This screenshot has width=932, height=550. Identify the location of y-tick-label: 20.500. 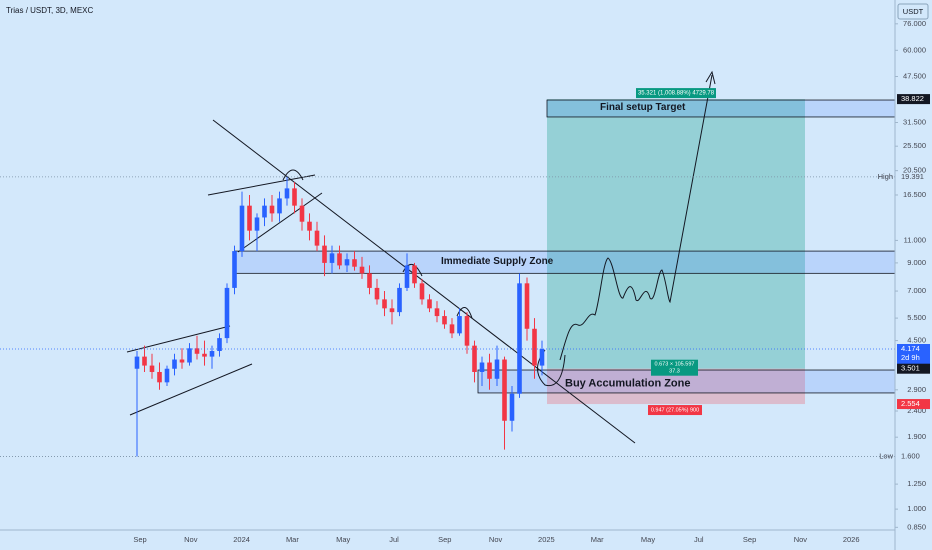
(914, 170).